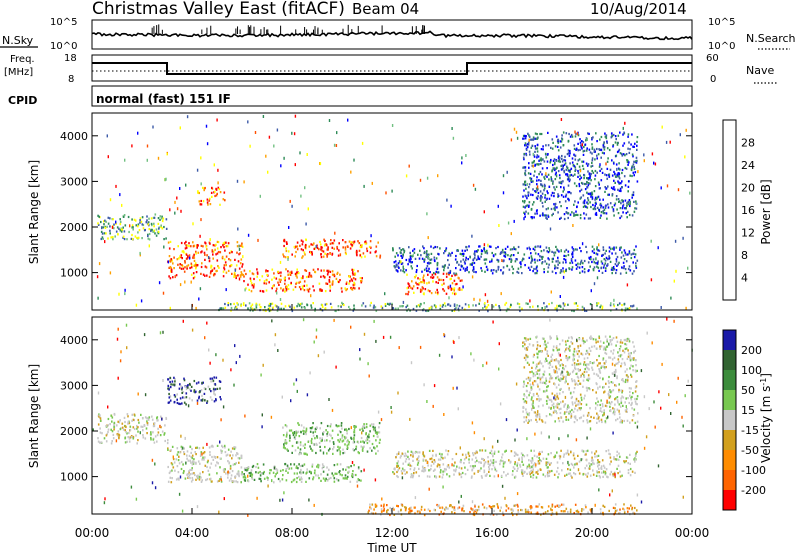  What do you see at coordinates (63, 46) in the screenshot?
I see `noise-tick-bottom-left: 10^0` at bounding box center [63, 46].